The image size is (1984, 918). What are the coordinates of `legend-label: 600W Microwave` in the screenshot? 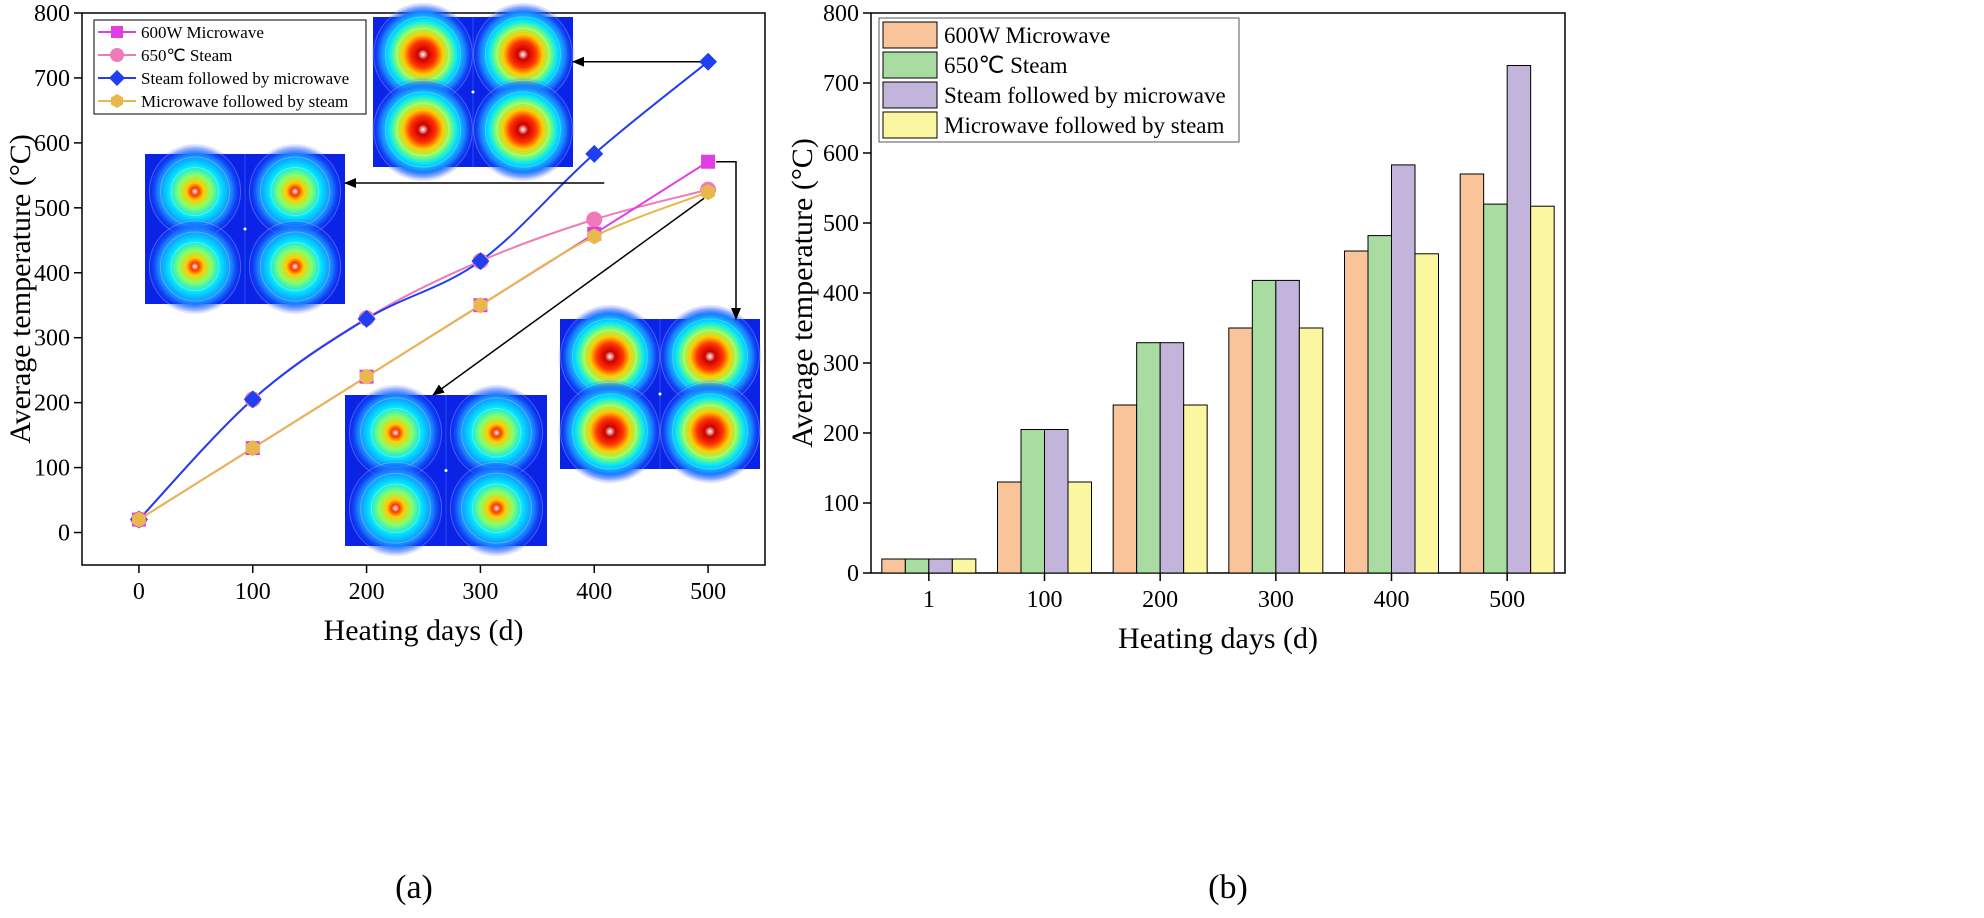 It's located at (202, 32).